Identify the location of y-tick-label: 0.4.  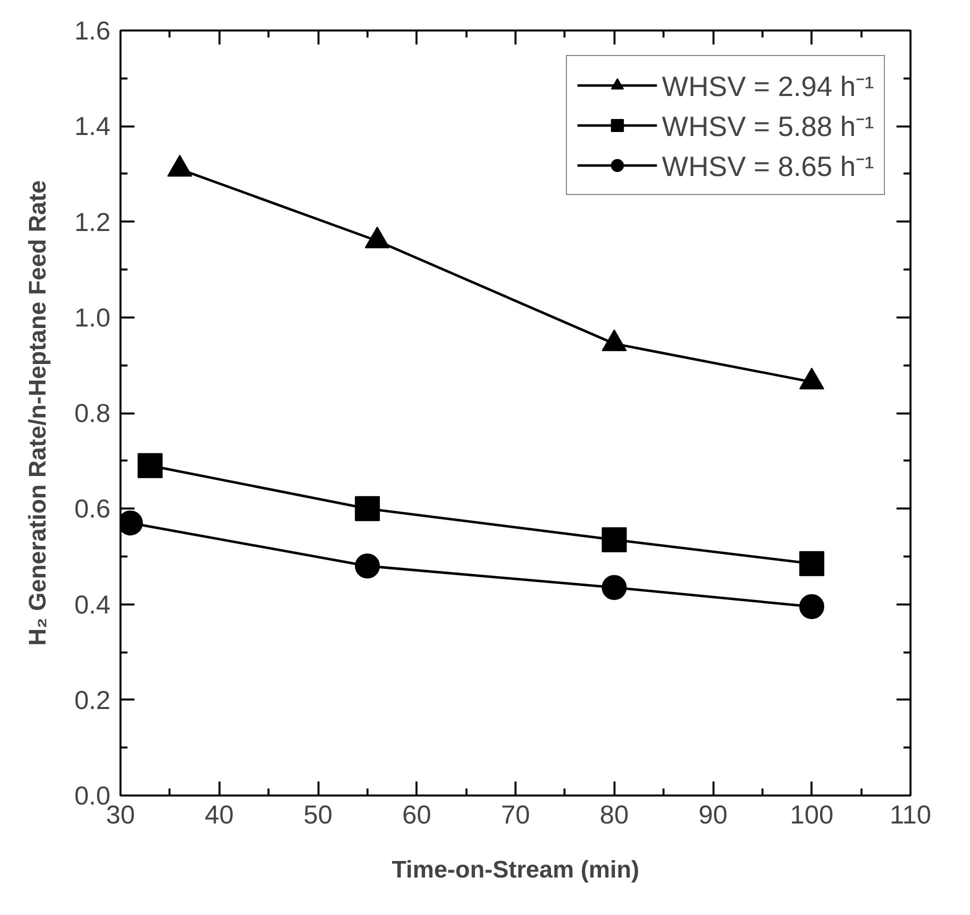
(92, 604).